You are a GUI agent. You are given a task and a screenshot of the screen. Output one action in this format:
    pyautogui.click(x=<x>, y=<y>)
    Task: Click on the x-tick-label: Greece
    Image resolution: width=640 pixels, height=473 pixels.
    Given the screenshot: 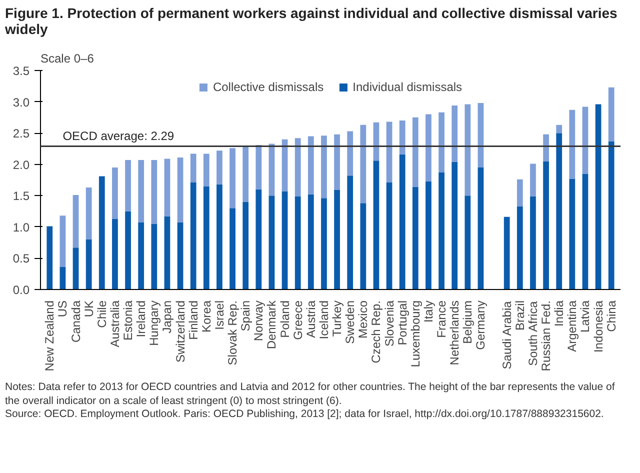 What is the action you would take?
    pyautogui.click(x=297, y=320)
    